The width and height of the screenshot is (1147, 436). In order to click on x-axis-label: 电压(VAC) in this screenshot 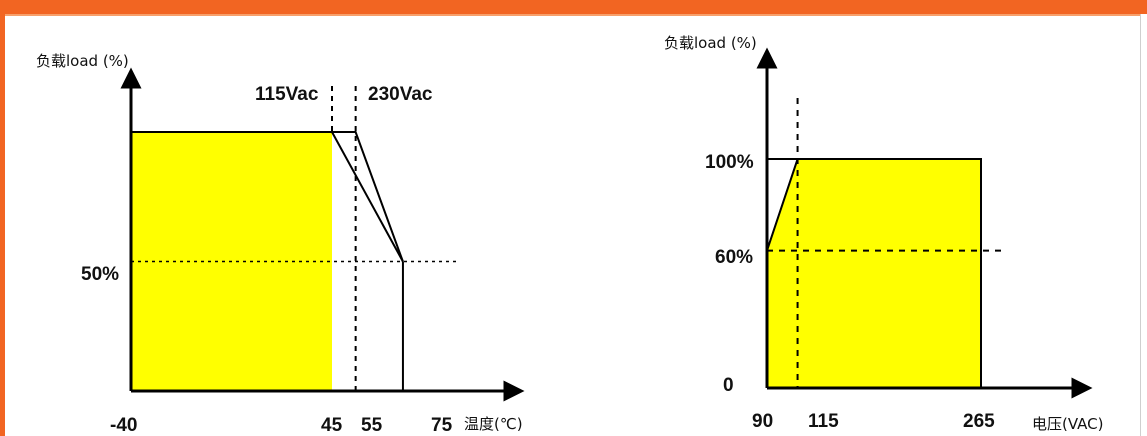, I will do `click(1067, 424)`.